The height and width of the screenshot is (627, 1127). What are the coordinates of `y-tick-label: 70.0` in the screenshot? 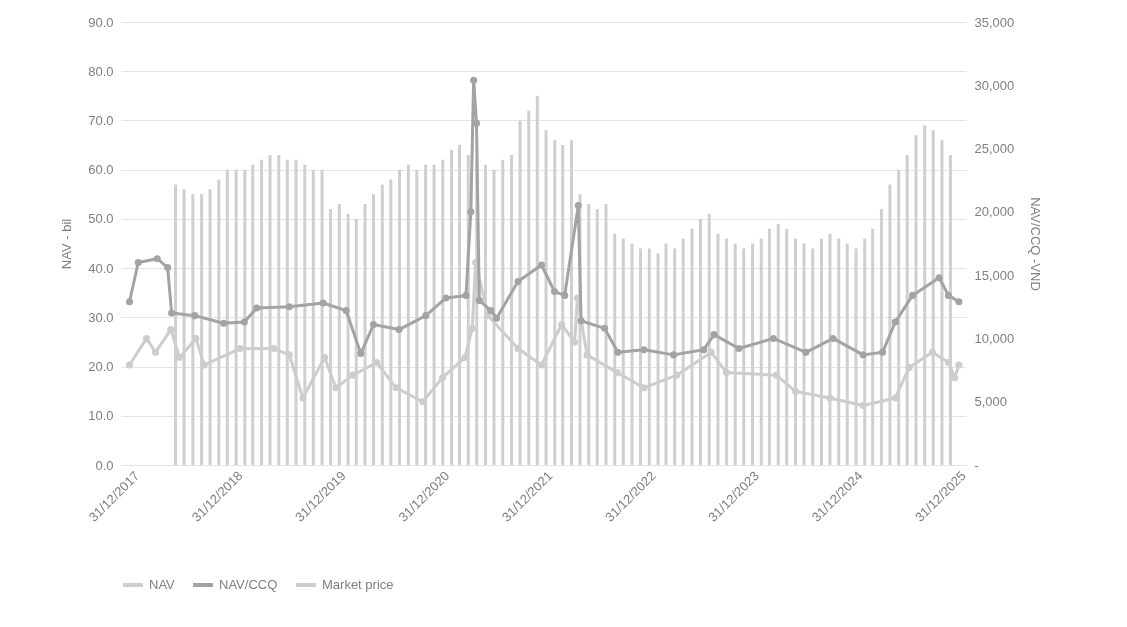 It's located at (101, 120).